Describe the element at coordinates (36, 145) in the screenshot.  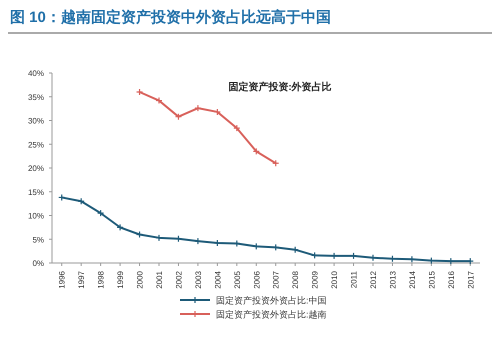
I see `y-tick-label: 25%` at that location.